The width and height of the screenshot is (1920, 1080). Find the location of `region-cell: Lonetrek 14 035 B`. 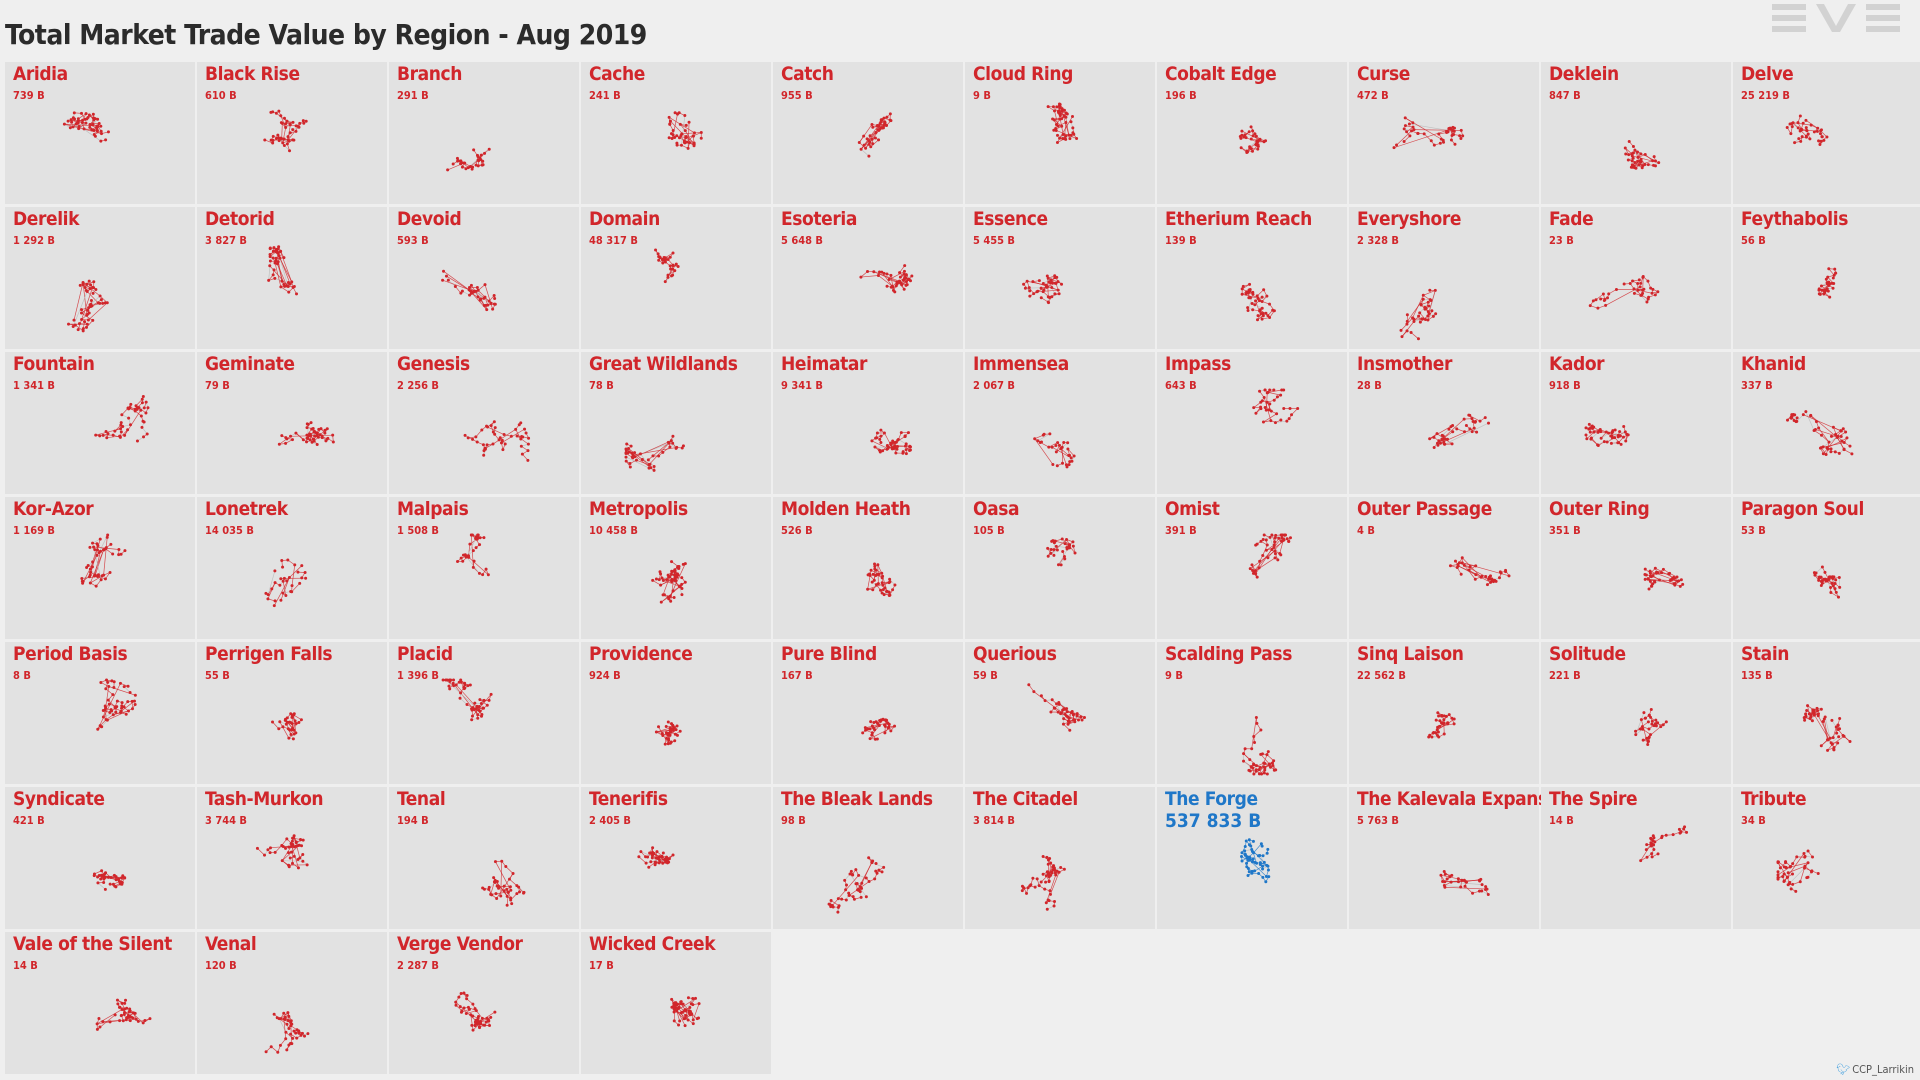

region-cell: Lonetrek 14 035 B is located at coordinates (292, 568).